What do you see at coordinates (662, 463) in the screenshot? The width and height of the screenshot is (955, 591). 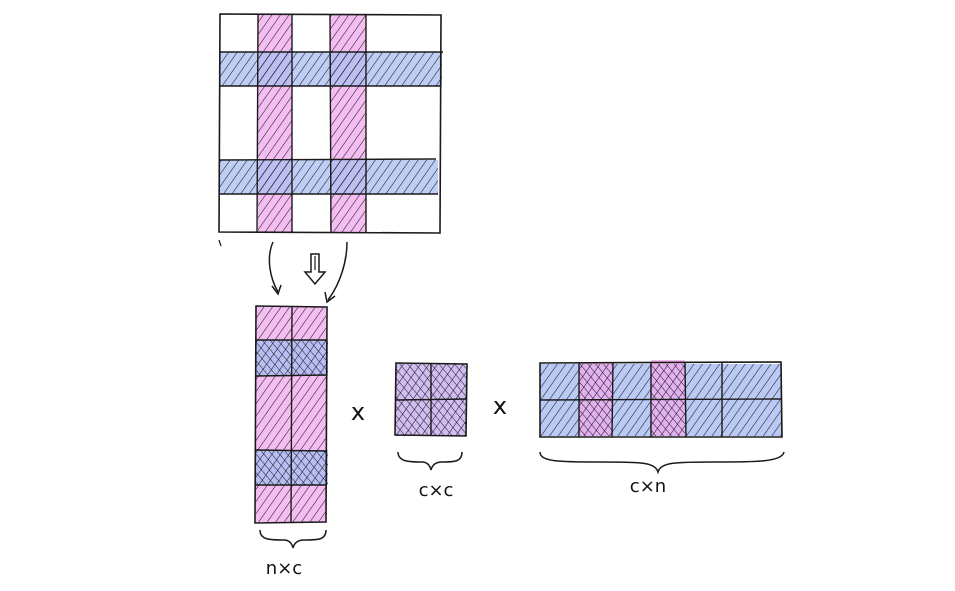 I see `right-brace` at bounding box center [662, 463].